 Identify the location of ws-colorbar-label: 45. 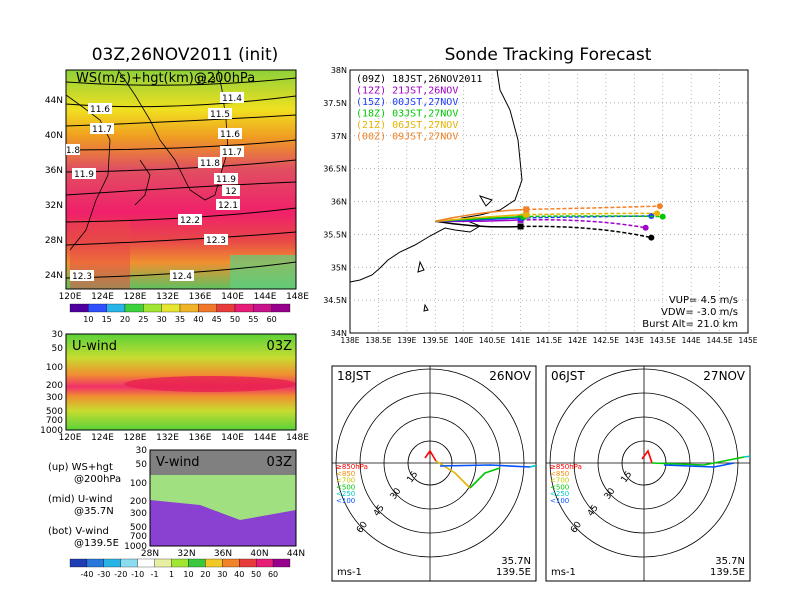
(217, 319).